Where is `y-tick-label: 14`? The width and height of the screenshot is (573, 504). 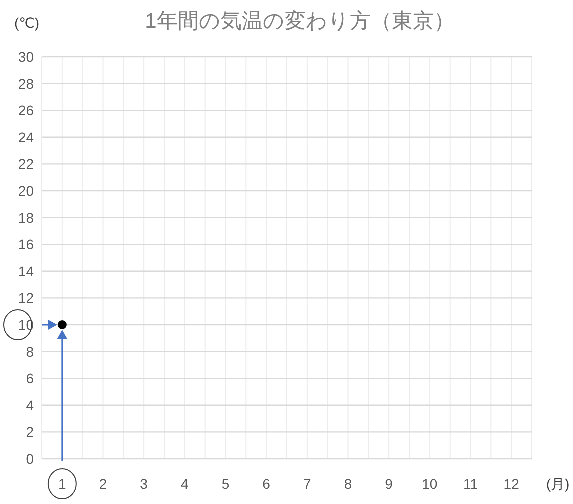 y-tick-label: 14 is located at coordinates (26, 271).